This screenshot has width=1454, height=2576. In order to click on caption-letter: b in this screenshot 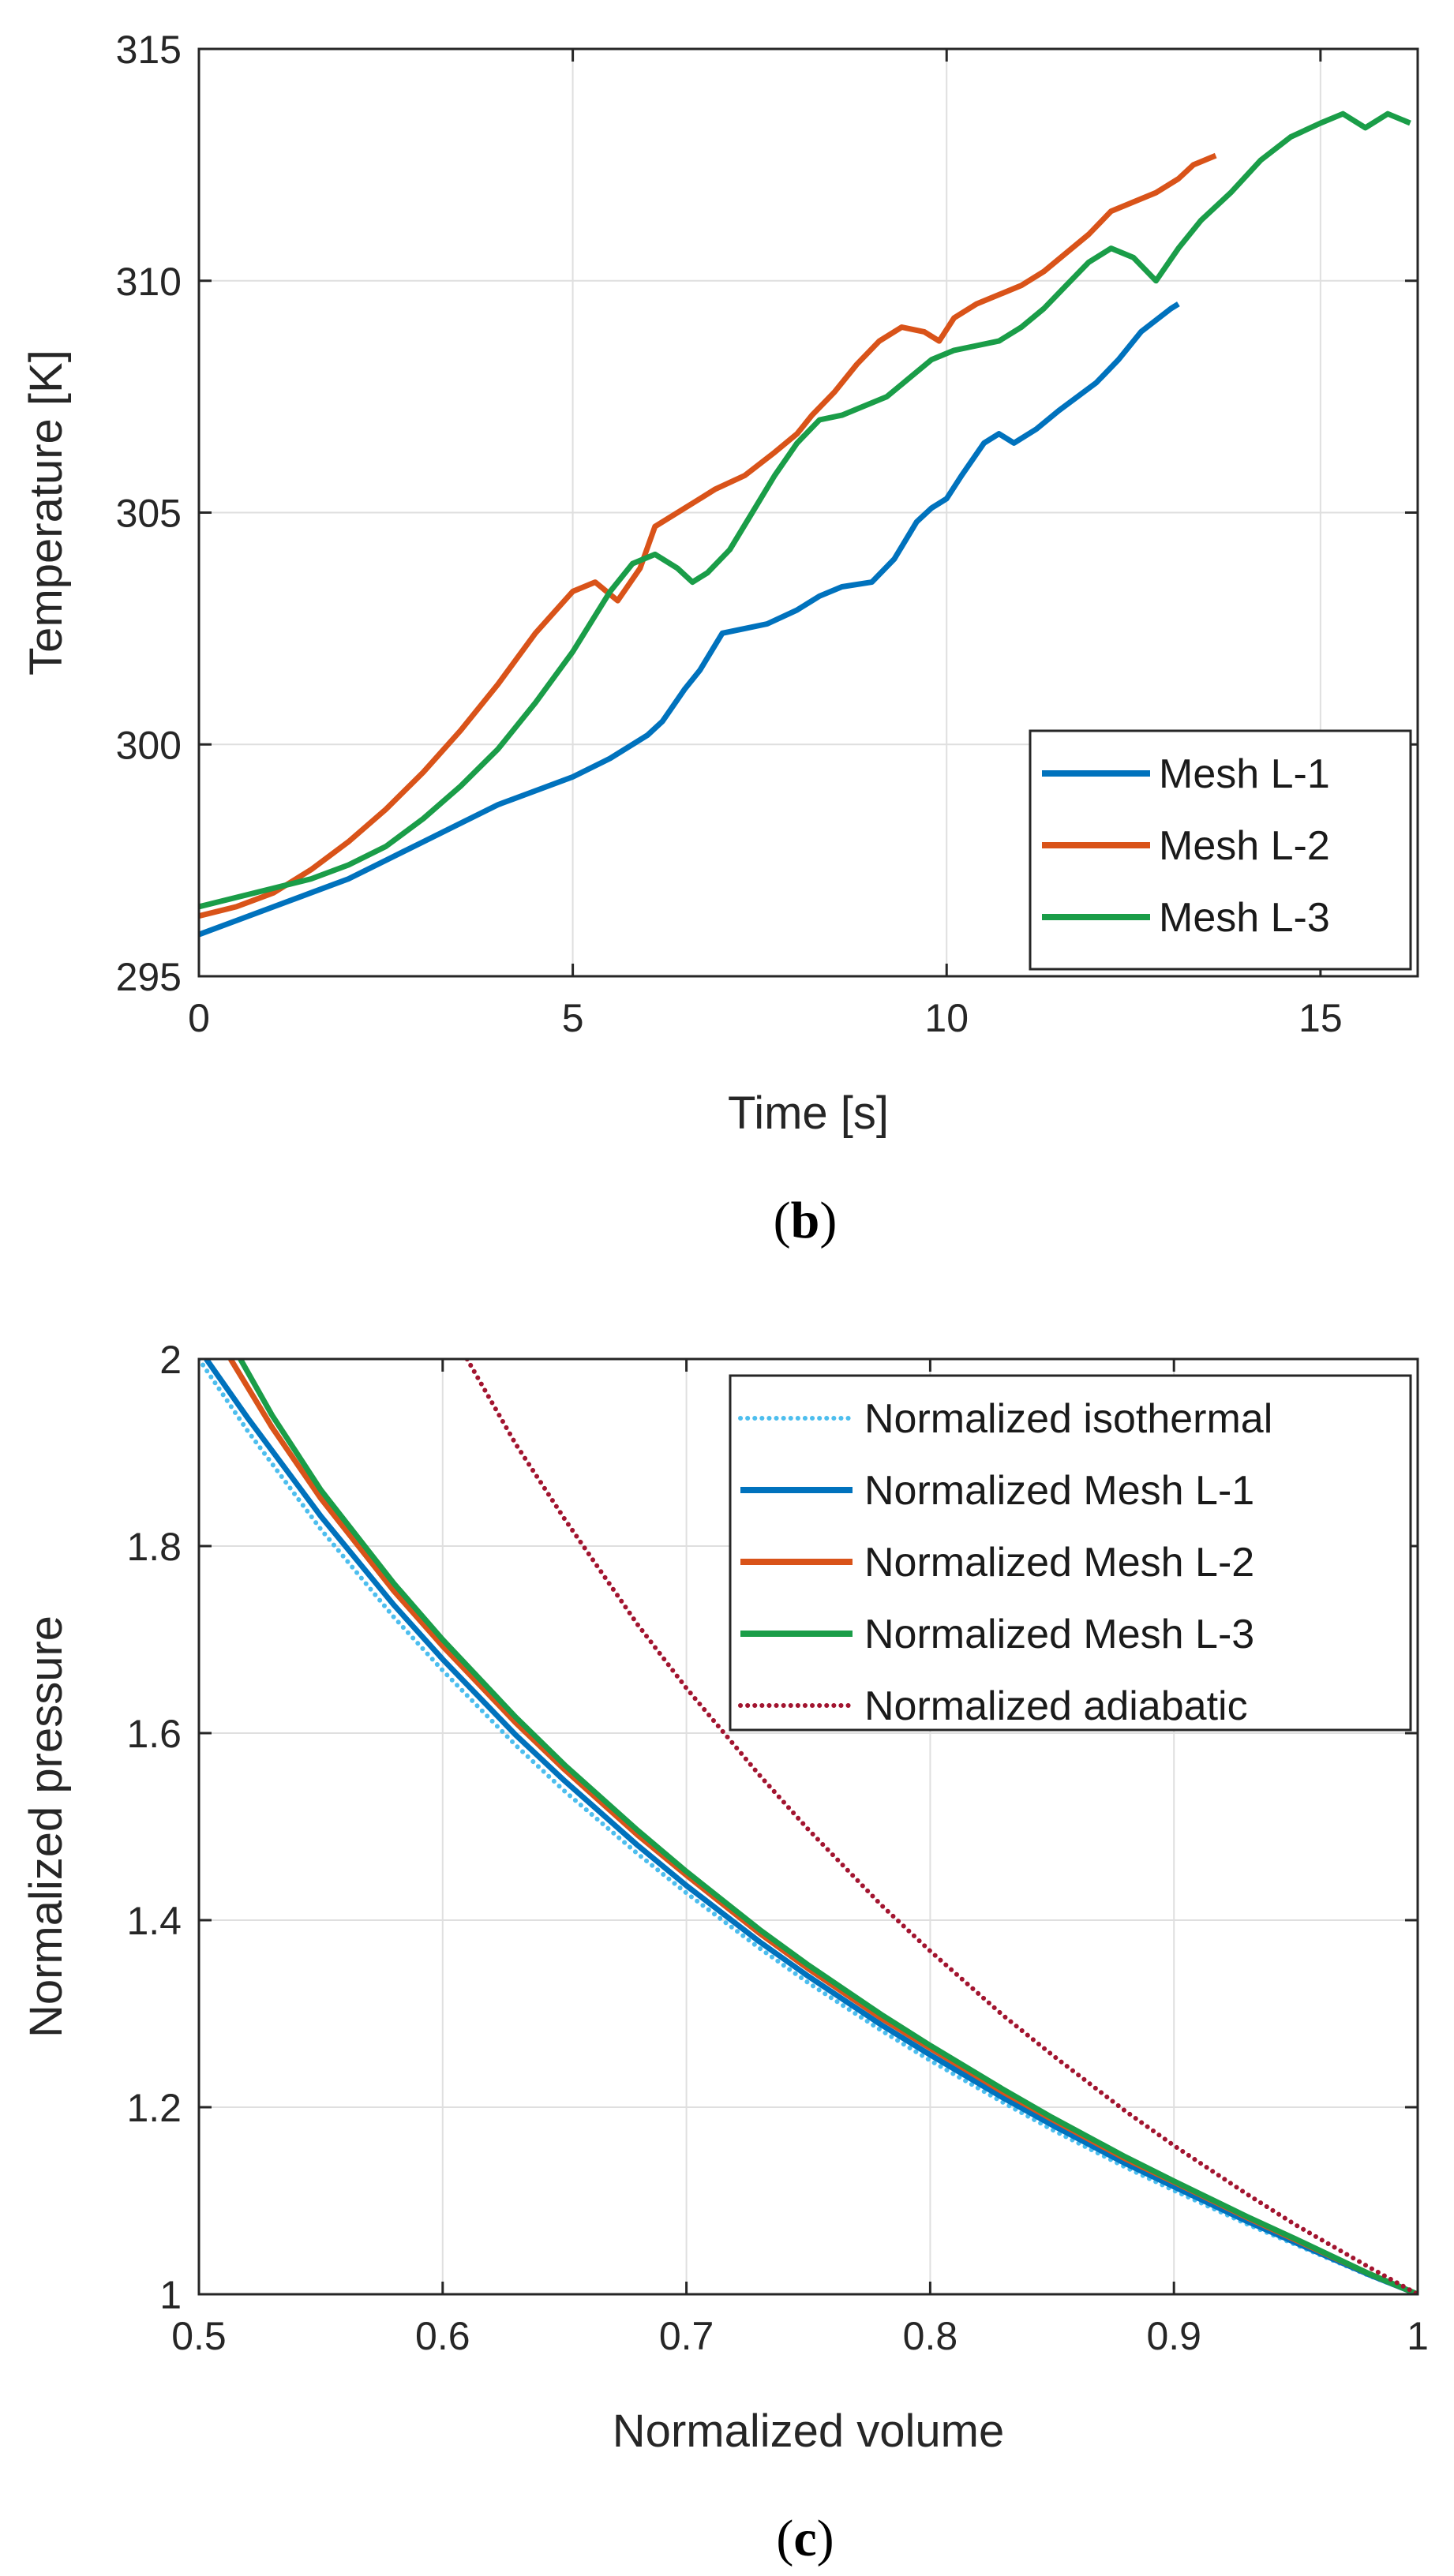, I will do `click(805, 1220)`.